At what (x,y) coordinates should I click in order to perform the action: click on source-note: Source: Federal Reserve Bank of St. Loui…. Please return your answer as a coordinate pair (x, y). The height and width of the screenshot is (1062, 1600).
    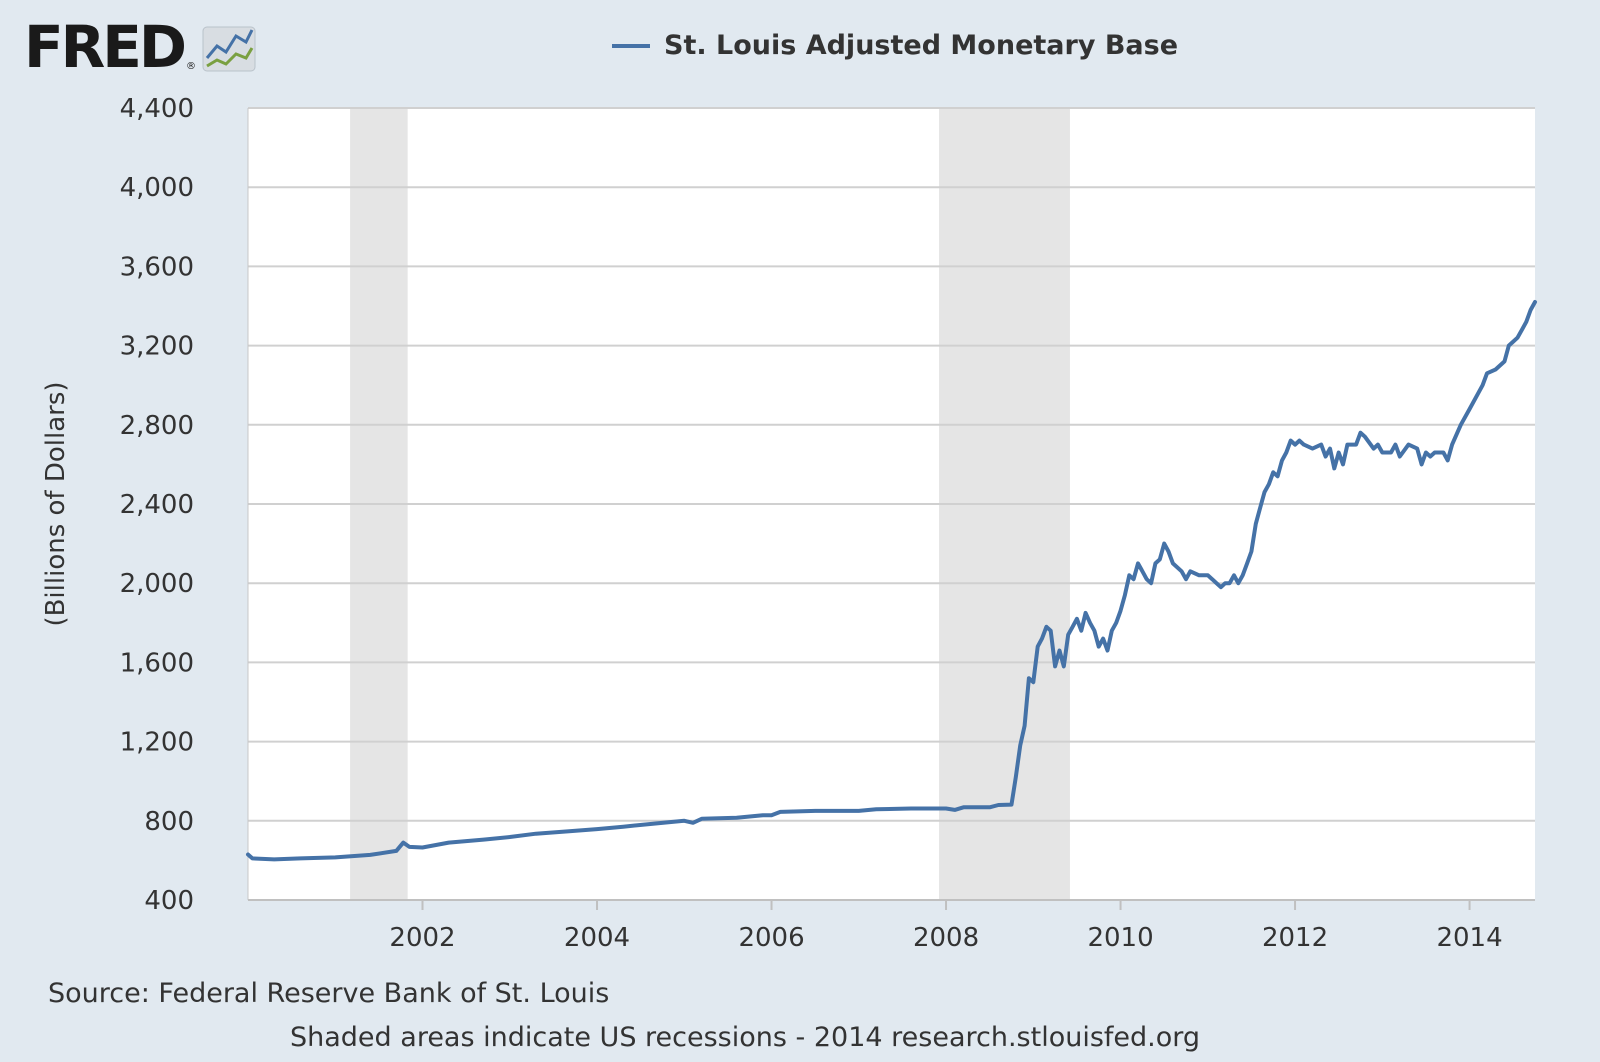
    Looking at the image, I should click on (329, 993).